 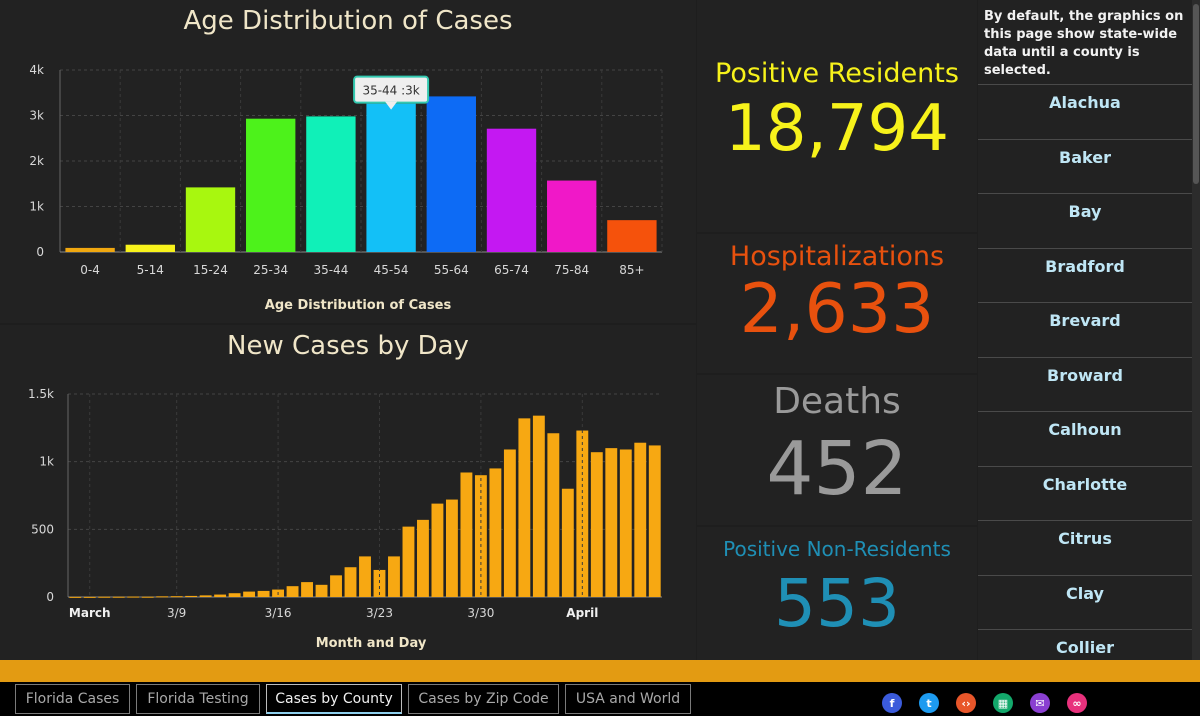 What do you see at coordinates (480, 613) in the screenshot?
I see `x-tick-label: 3/30` at bounding box center [480, 613].